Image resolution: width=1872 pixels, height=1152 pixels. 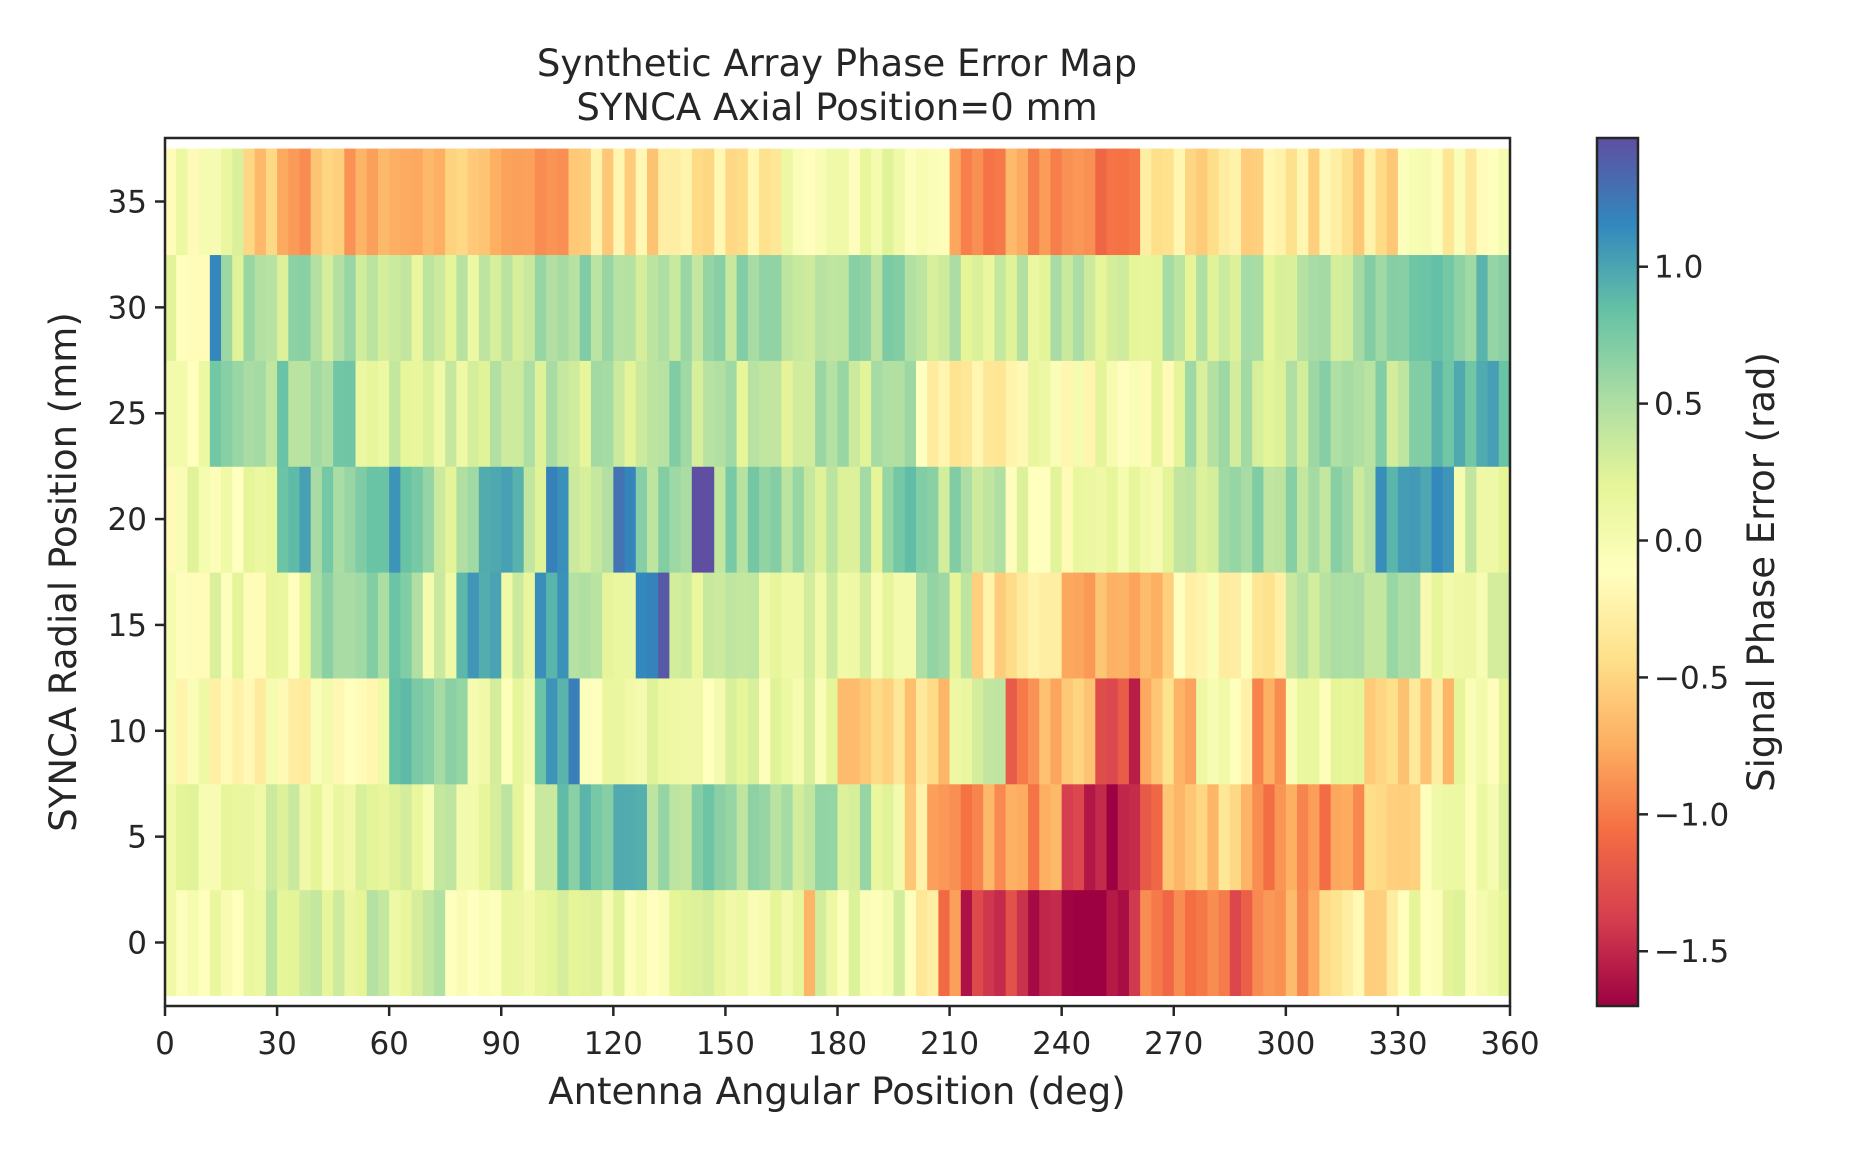 I want to click on x-tick-label: 210, so click(x=949, y=1044).